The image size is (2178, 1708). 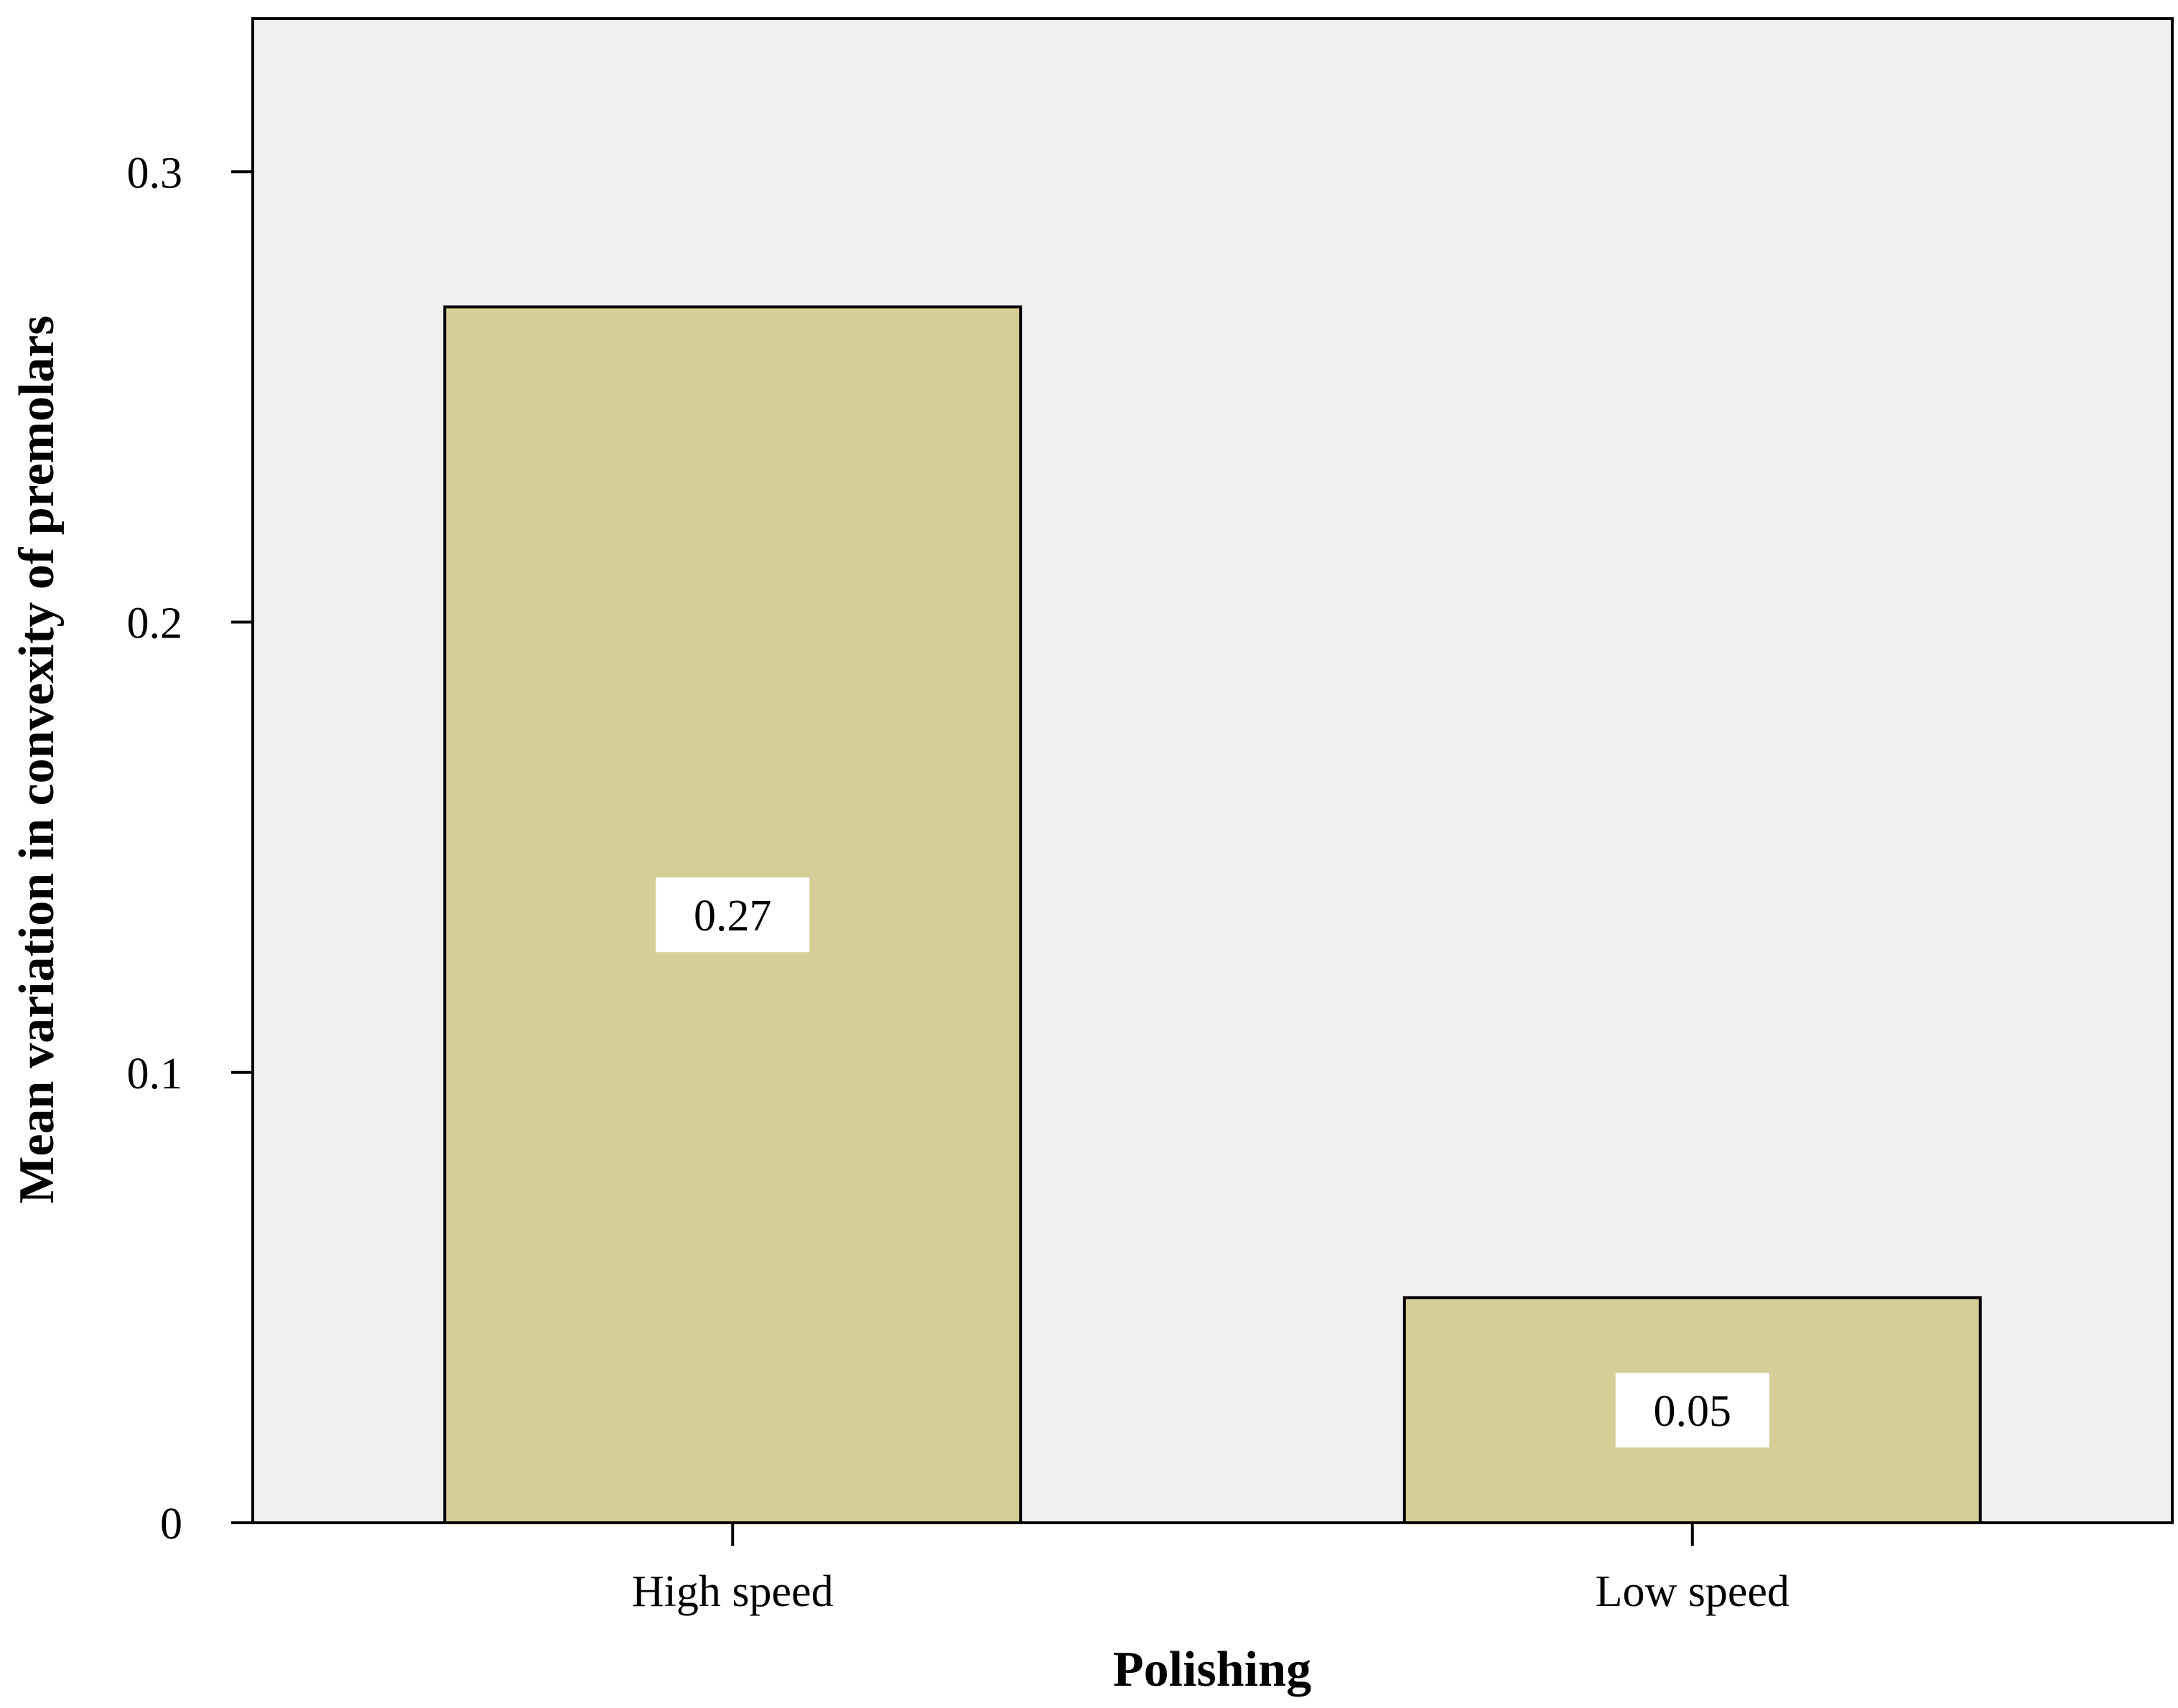 What do you see at coordinates (733, 1591) in the screenshot?
I see `x-category-label: High speed` at bounding box center [733, 1591].